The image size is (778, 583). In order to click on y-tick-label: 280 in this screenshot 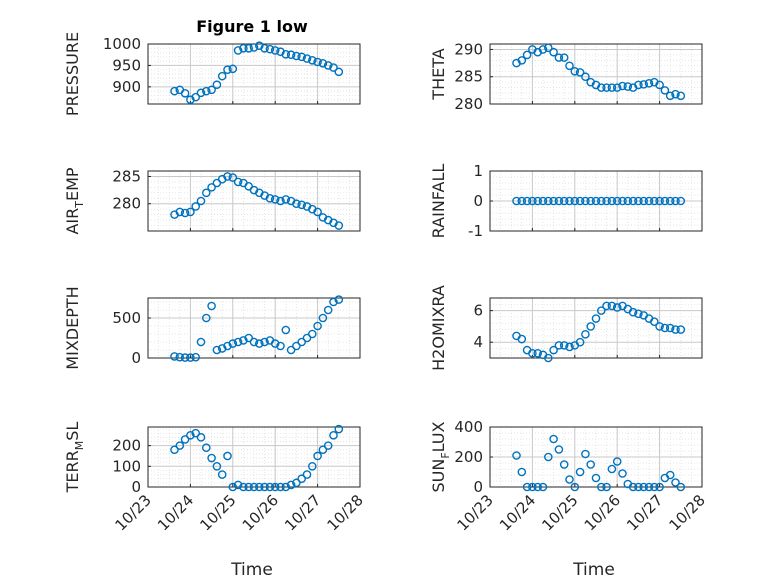, I will do `click(126, 204)`.